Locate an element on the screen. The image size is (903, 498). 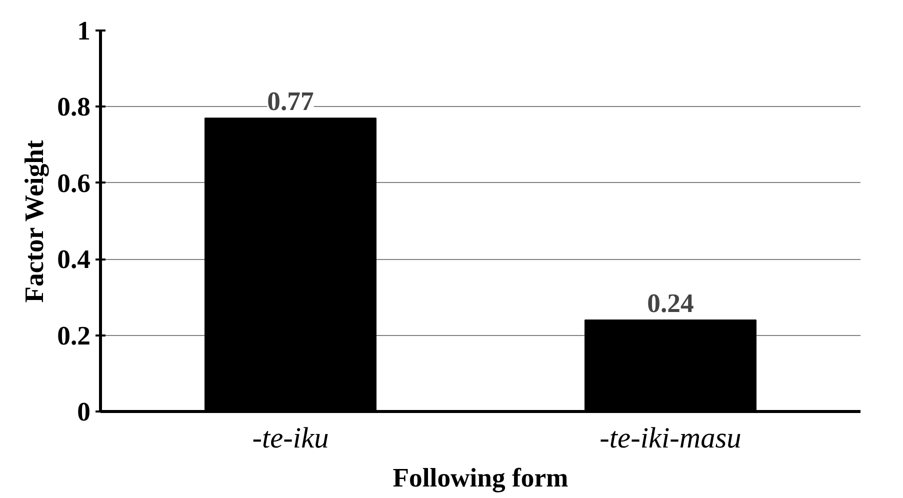
y-tick-label: 1 is located at coordinates (83, 31).